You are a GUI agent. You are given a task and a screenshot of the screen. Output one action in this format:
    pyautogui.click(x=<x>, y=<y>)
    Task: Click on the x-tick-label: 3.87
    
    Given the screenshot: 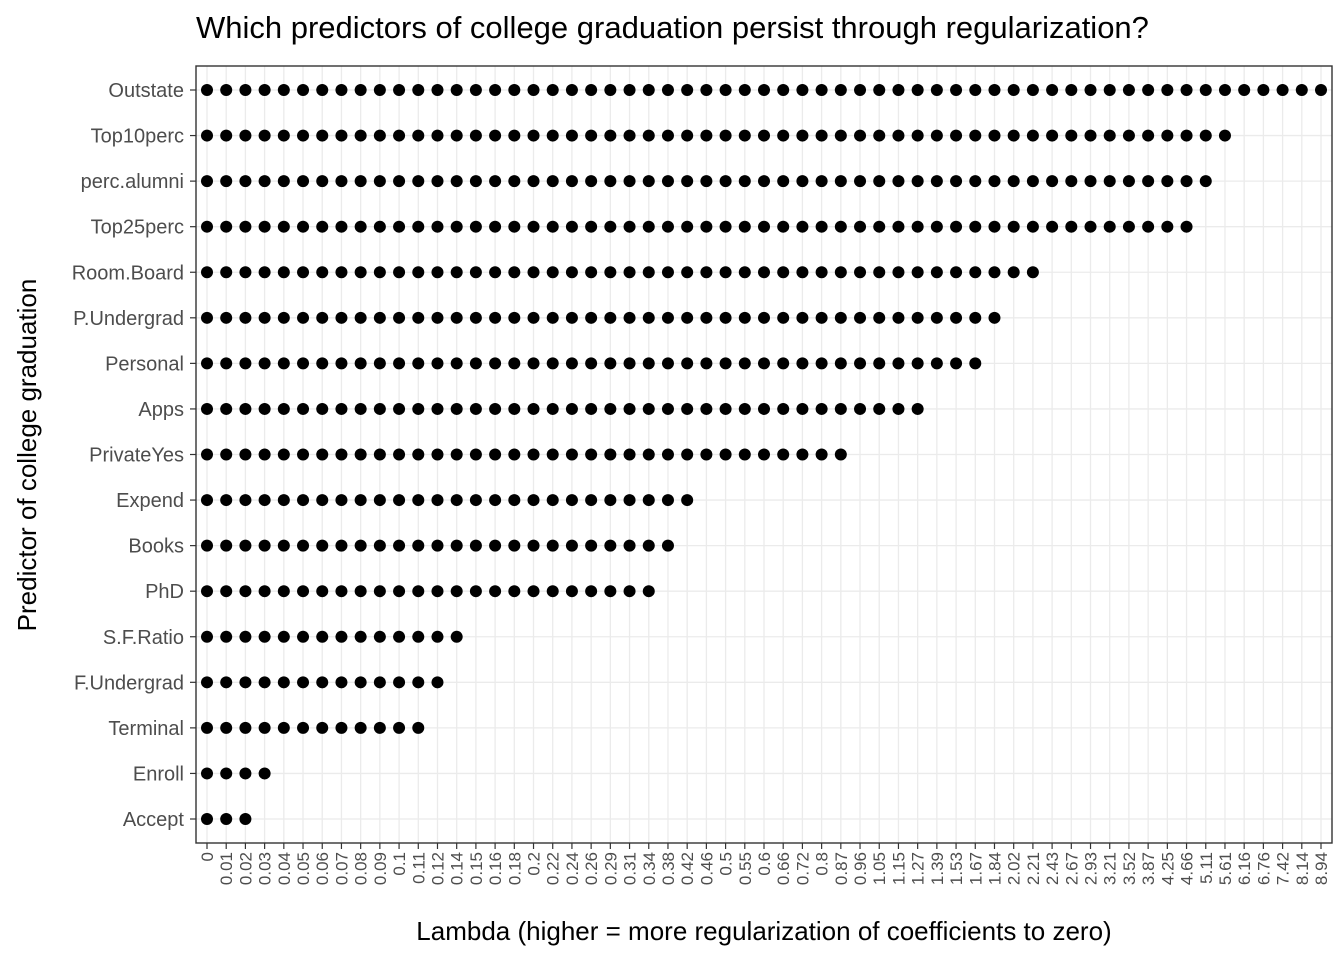 What is the action you would take?
    pyautogui.click(x=1148, y=868)
    